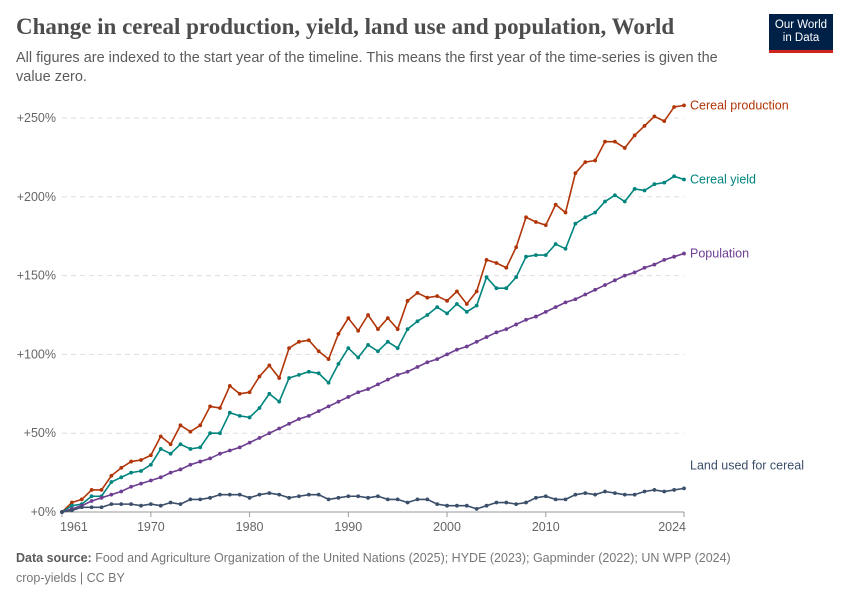 This screenshot has width=850, height=600. What do you see at coordinates (74, 527) in the screenshot?
I see `x-tick-label: 1961` at bounding box center [74, 527].